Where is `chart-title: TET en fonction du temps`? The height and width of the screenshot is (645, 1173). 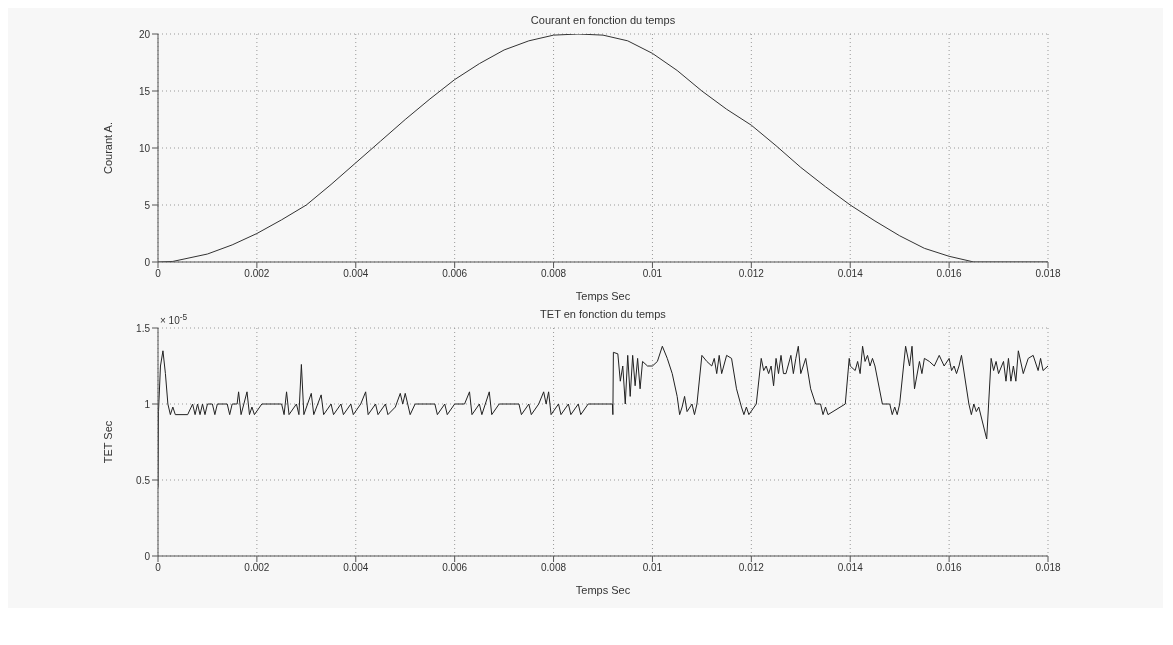 chart-title: TET en fonction du temps is located at coordinates (603, 314).